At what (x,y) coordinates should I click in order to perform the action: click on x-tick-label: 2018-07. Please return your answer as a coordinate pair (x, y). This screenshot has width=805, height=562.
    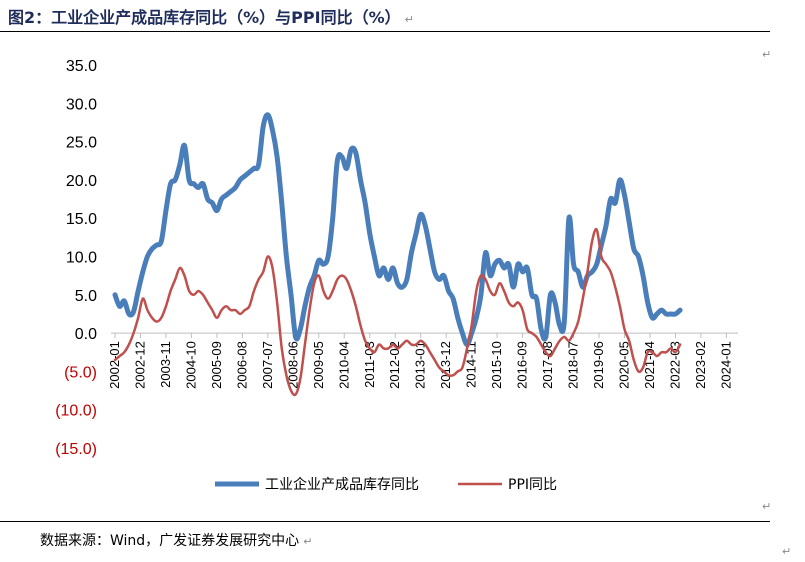
    Looking at the image, I should click on (573, 365).